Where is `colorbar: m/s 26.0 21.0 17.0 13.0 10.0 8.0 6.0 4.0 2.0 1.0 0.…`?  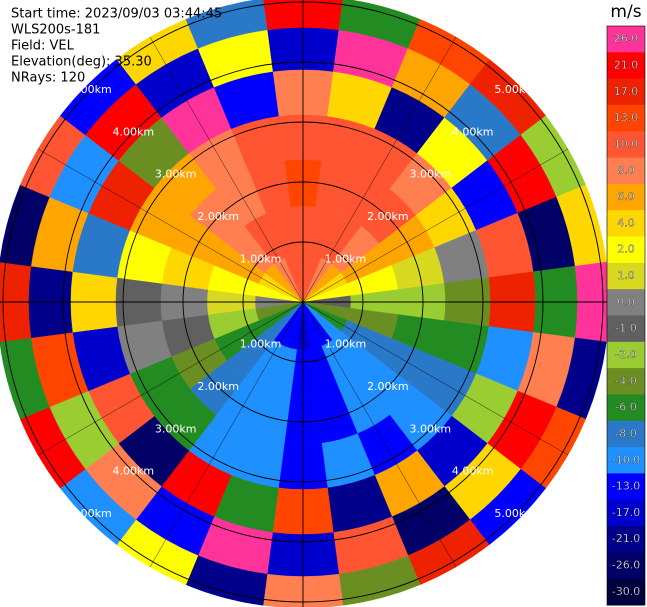 colorbar: m/s 26.0 21.0 17.0 13.0 10.0 8.0 6.0 4.0 2.0 1.0 0.… is located at coordinates (626, 304).